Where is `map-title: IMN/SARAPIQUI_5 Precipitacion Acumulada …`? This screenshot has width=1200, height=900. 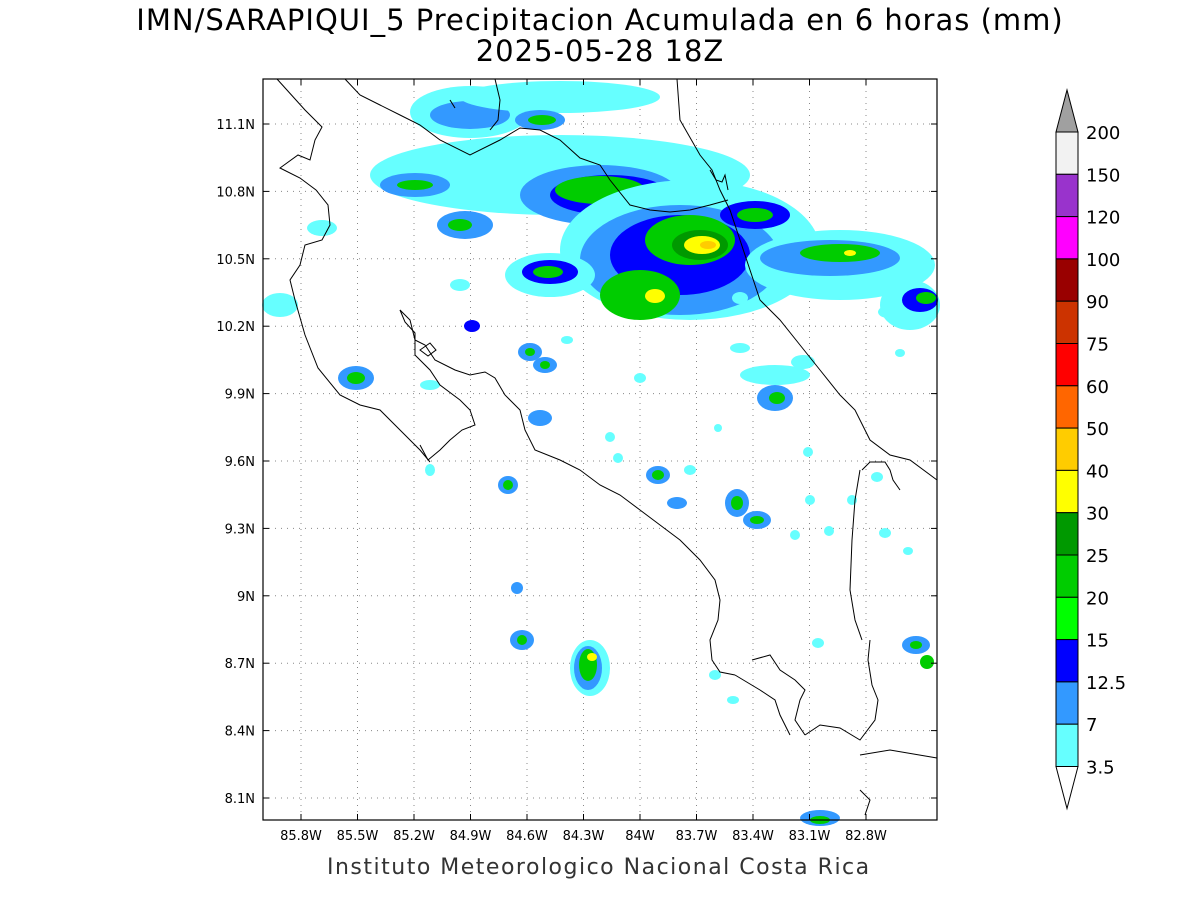 map-title: IMN/SARAPIQUI_5 Precipitacion Acumulada … is located at coordinates (600, 20).